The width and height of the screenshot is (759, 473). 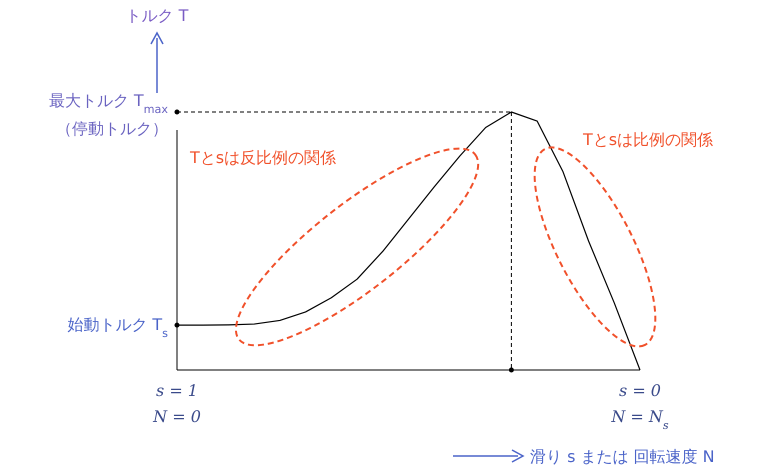 What do you see at coordinates (262, 157) in the screenshot?
I see `annotation: Tとsは反比例の関係` at bounding box center [262, 157].